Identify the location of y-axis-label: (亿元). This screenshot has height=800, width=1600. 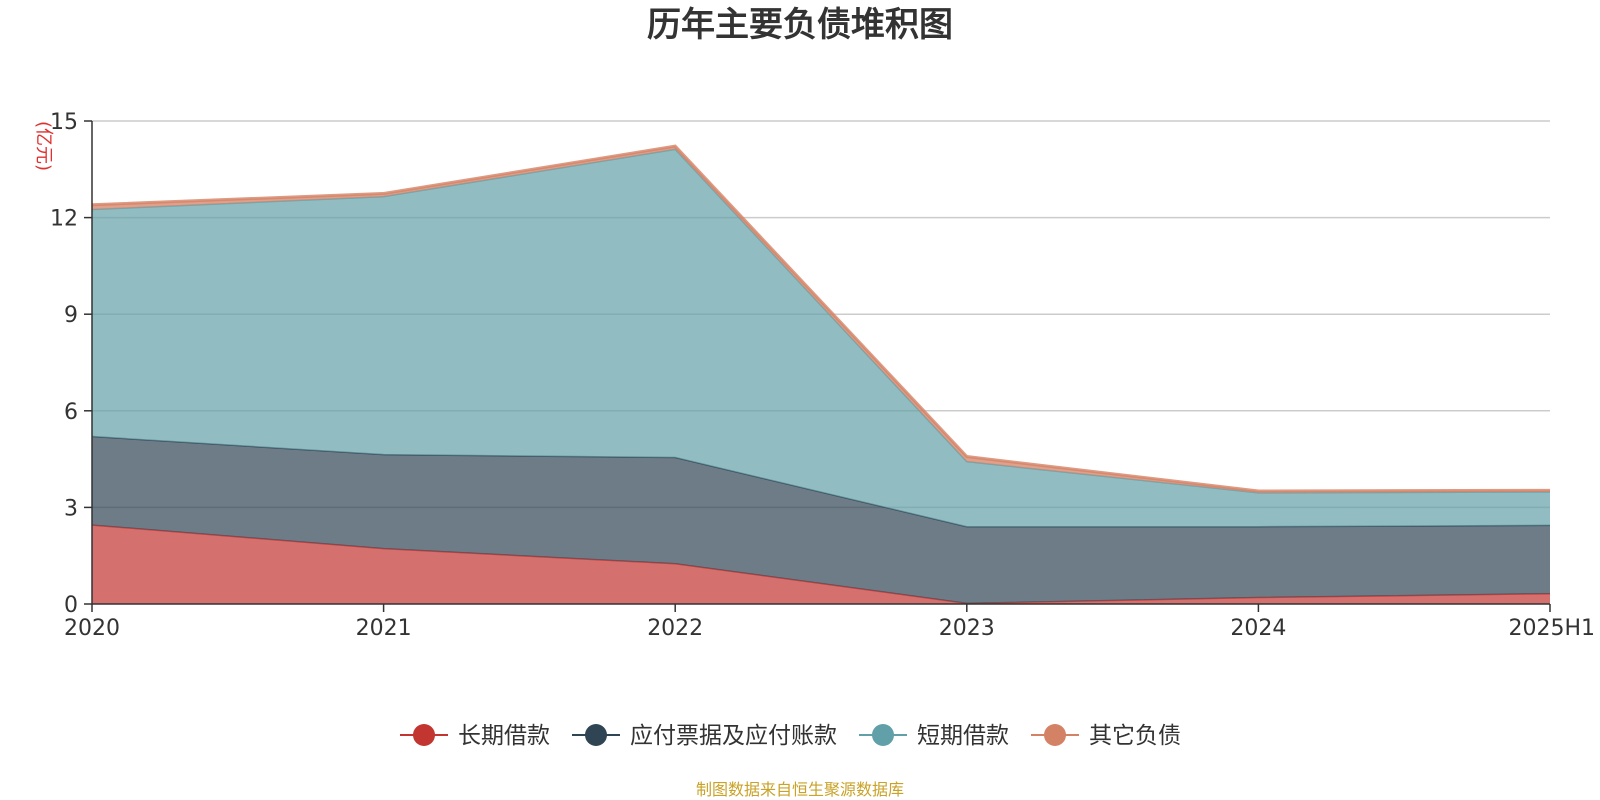
(43, 146).